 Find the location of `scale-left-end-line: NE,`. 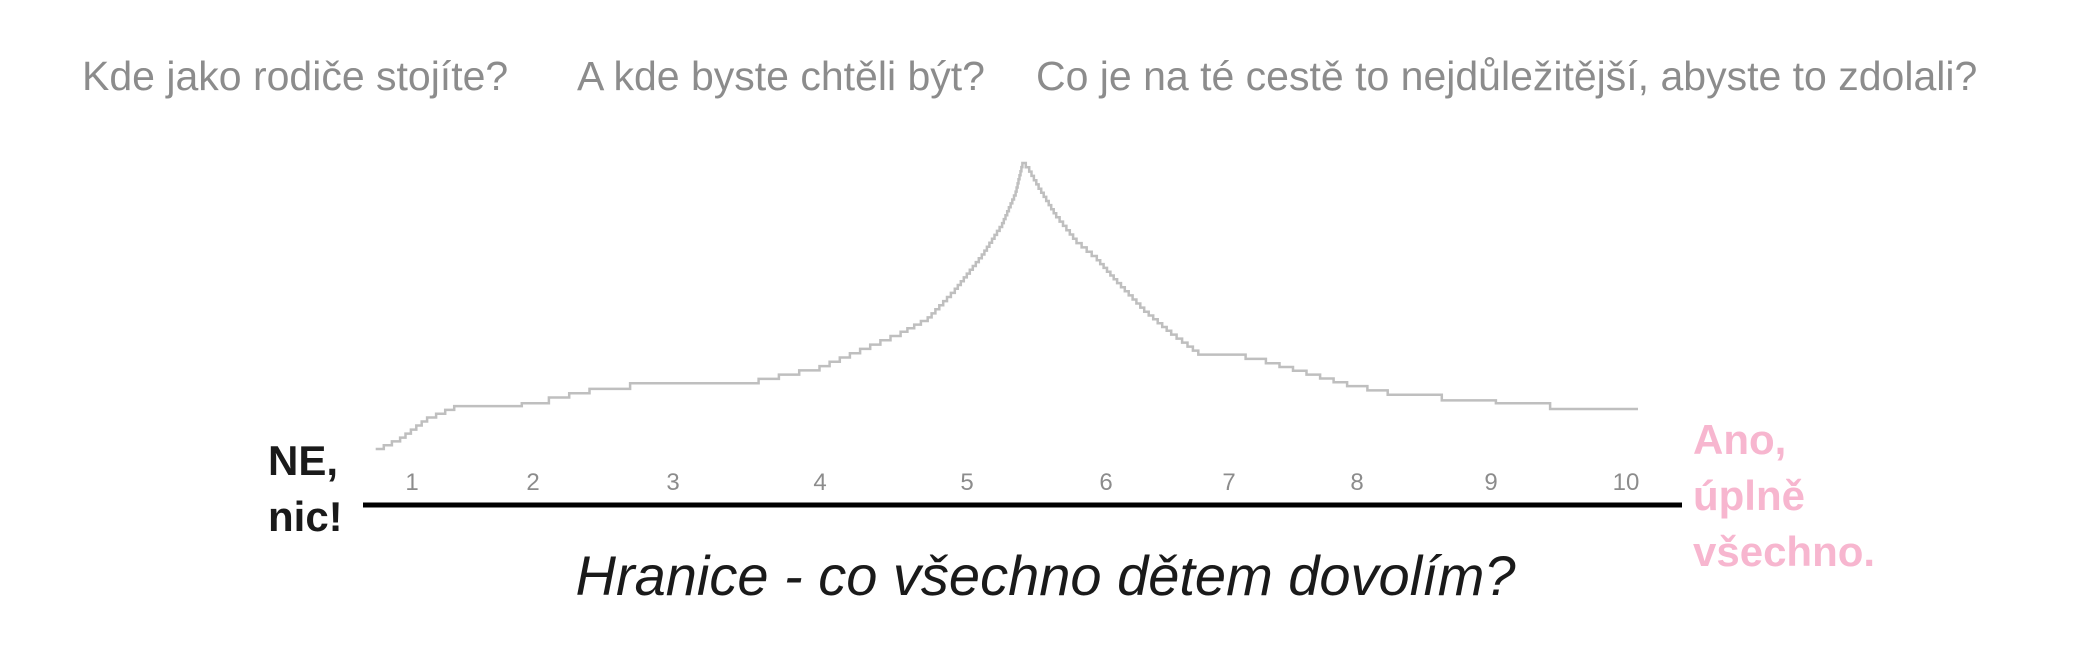

scale-left-end-line: NE, is located at coordinates (303, 460).